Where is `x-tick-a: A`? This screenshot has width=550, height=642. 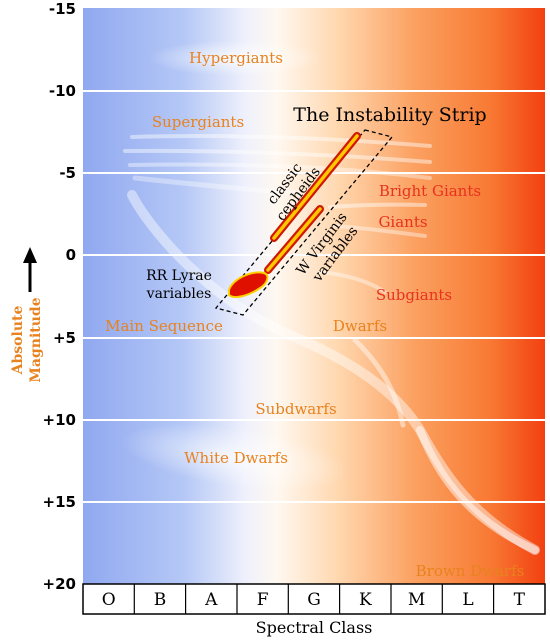 x-tick-a: A is located at coordinates (211, 600).